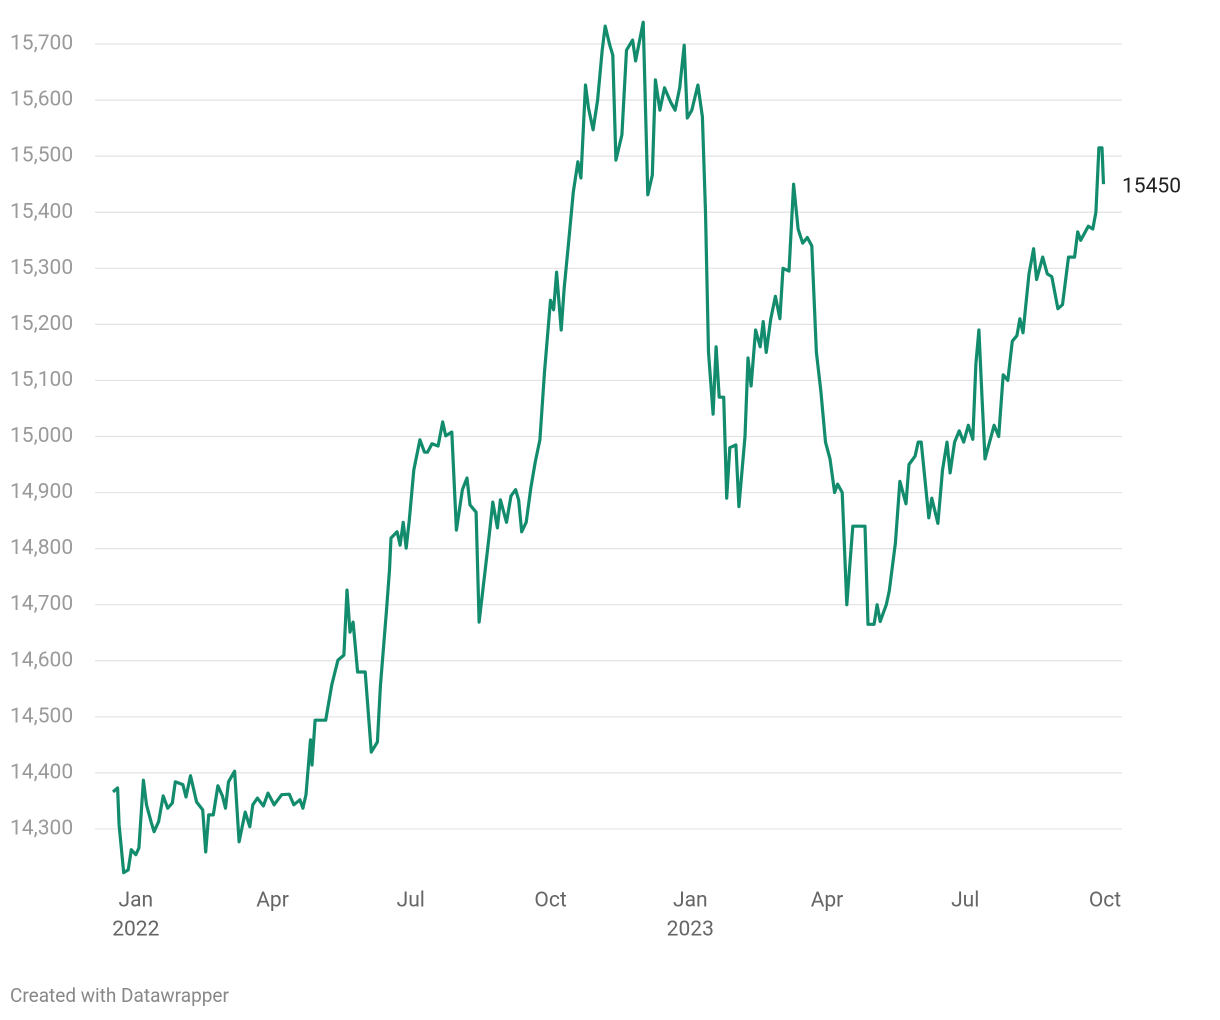  I want to click on y-tick-label: 15,600, so click(41, 100).